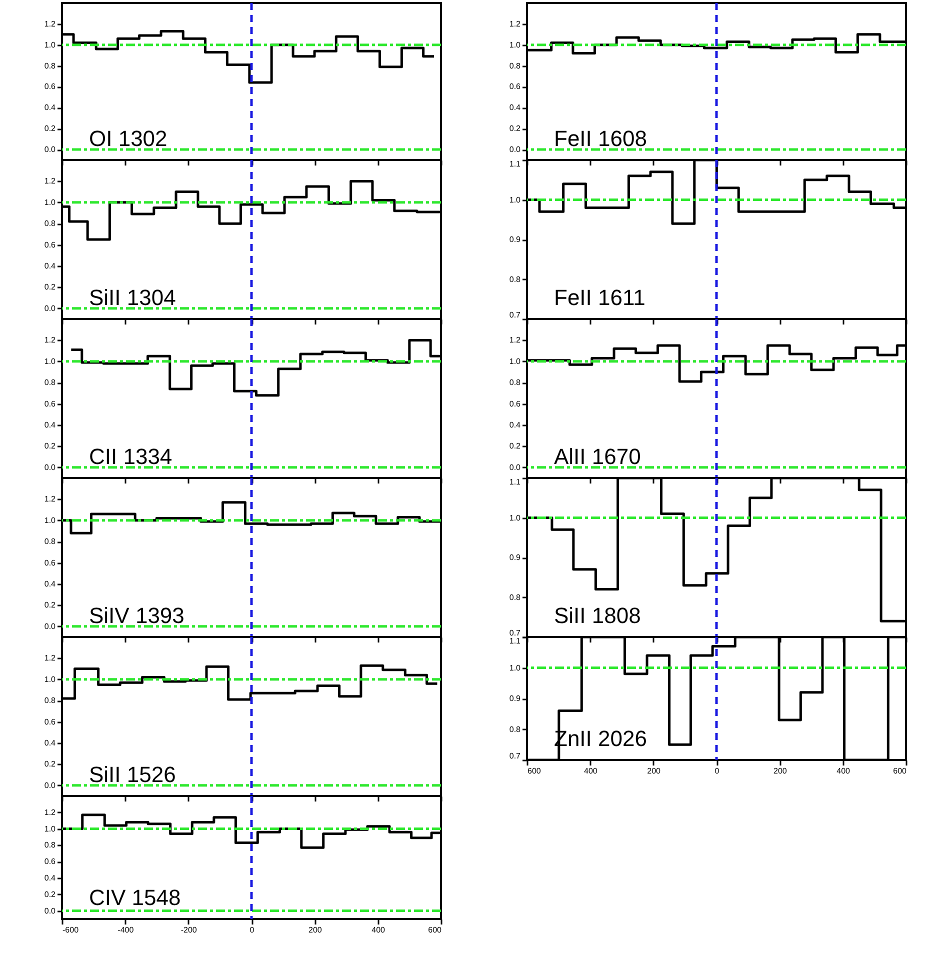 The height and width of the screenshot is (955, 927). What do you see at coordinates (126, 930) in the screenshot?
I see `x-tick-label: -400` at bounding box center [126, 930].